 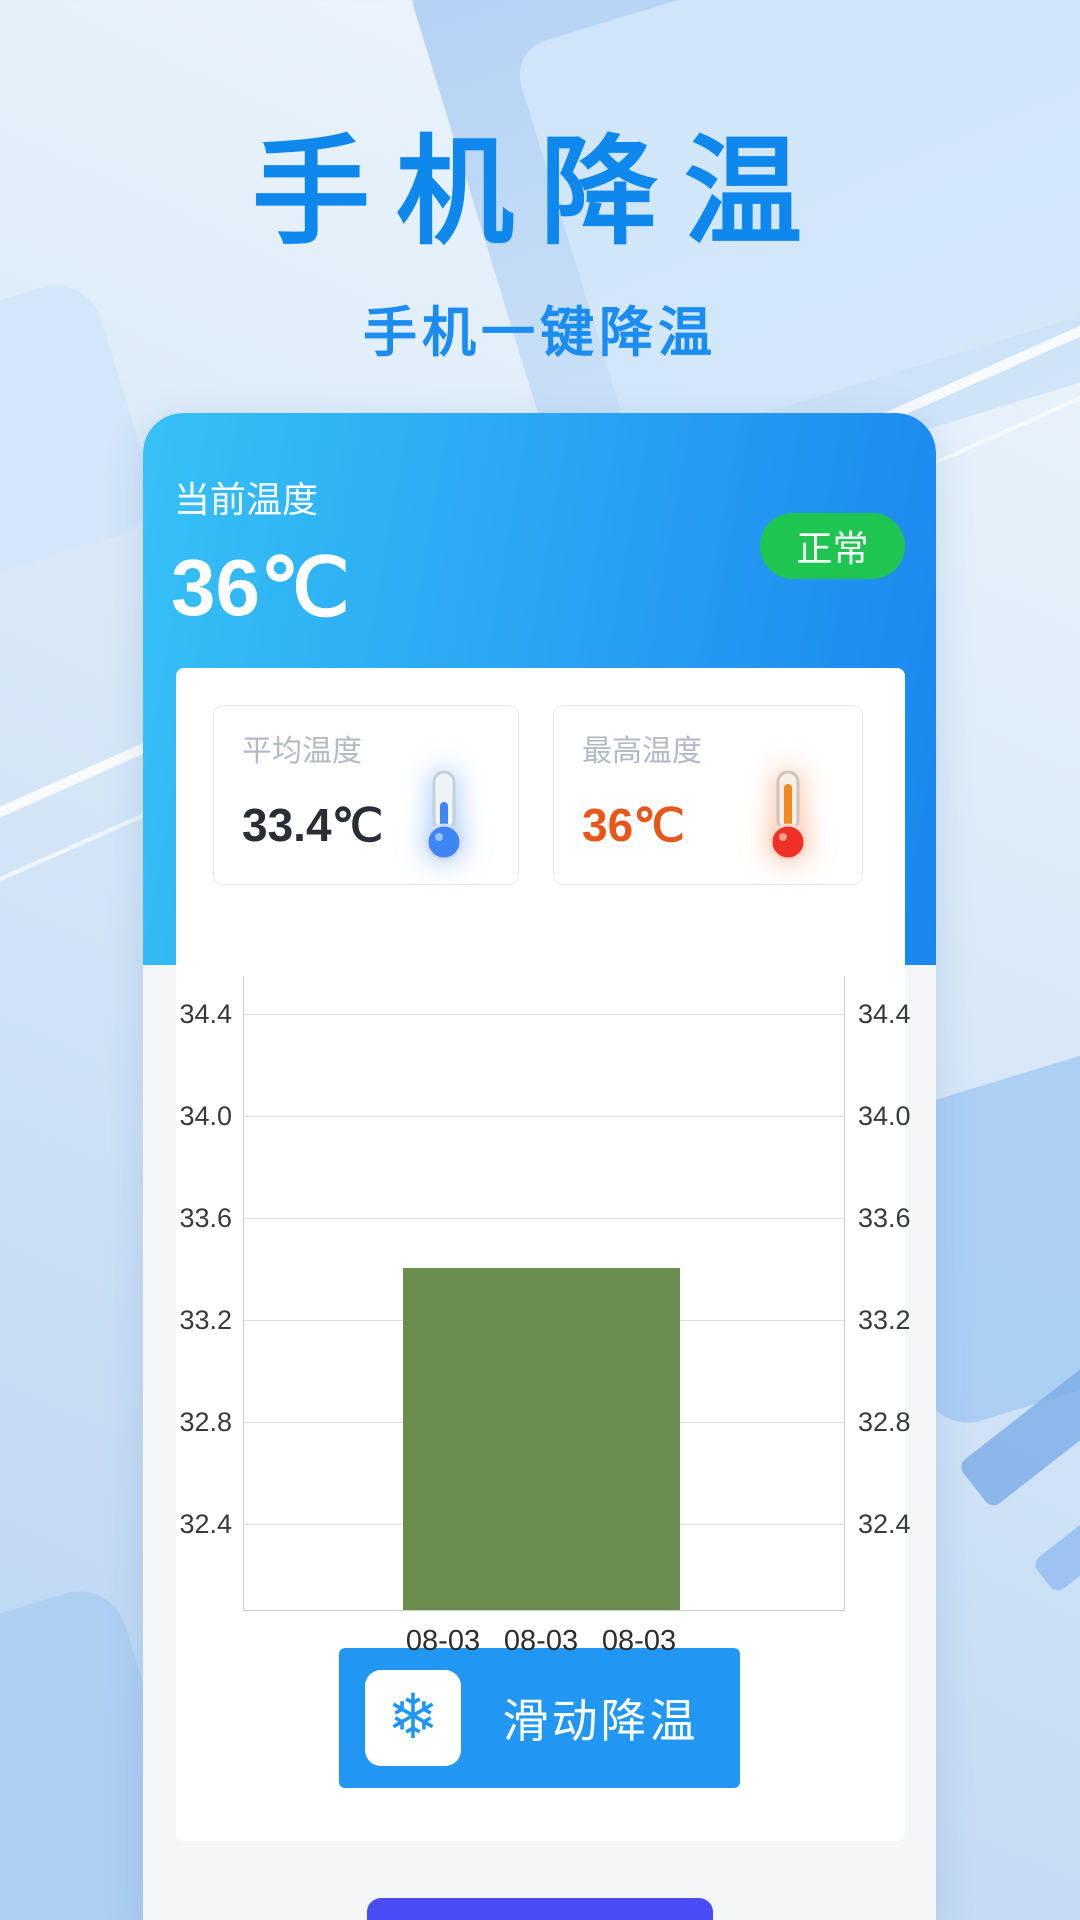 I want to click on y-axis-tick-left: 32.8, so click(x=205, y=1422).